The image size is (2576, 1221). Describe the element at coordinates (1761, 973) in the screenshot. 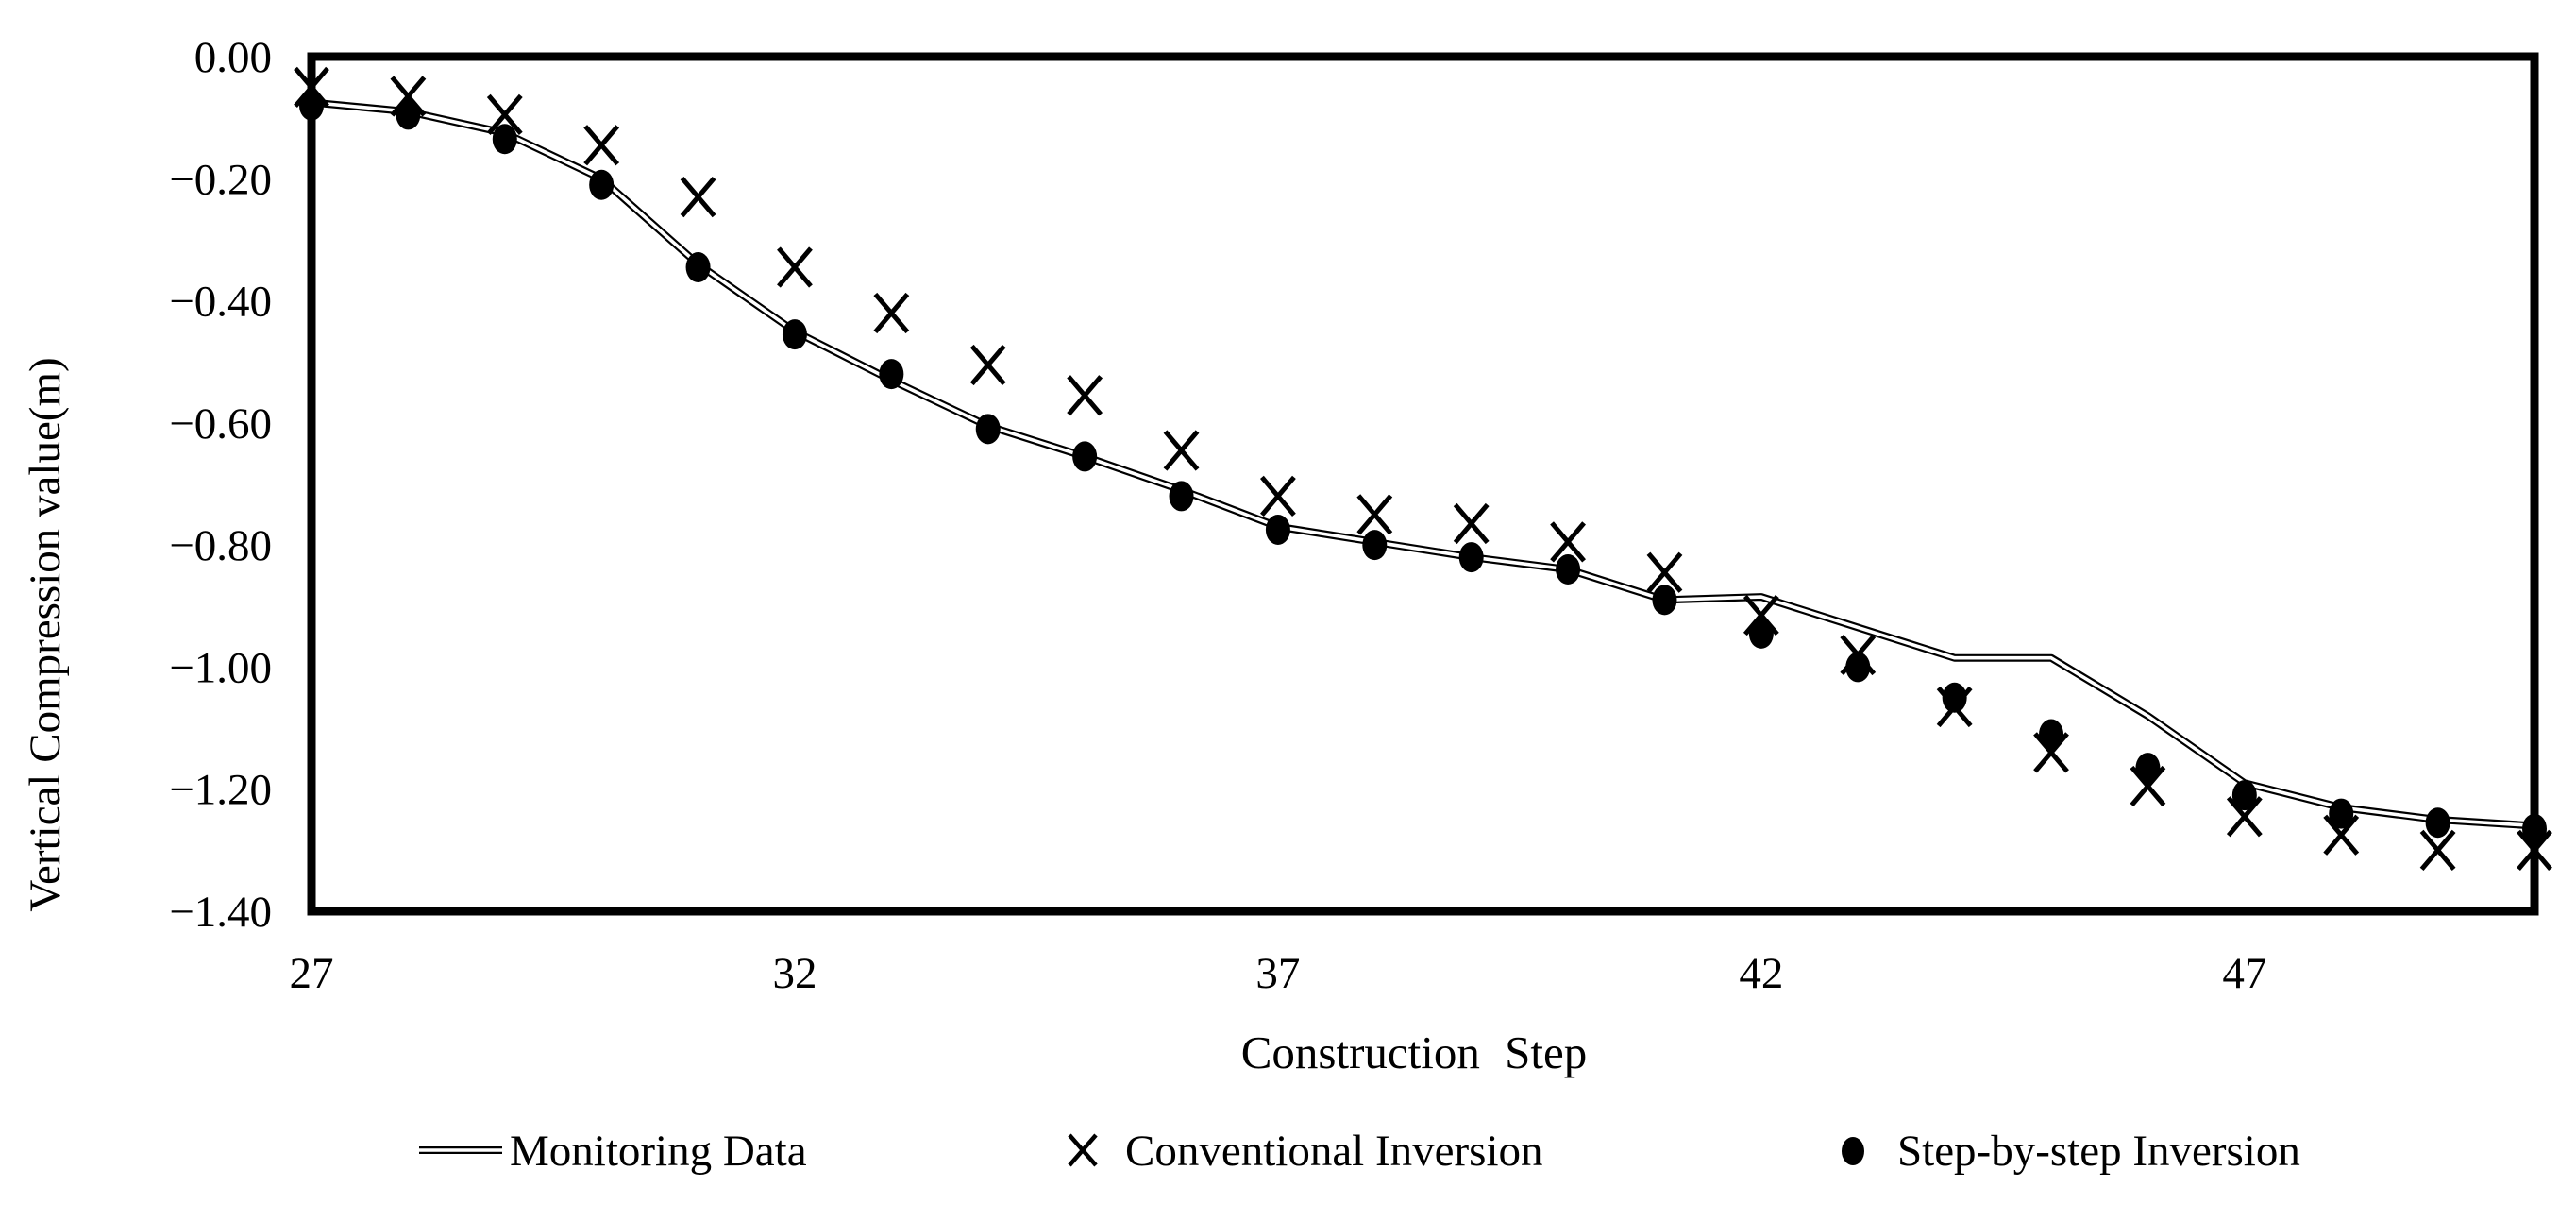

I see `x-tick-label: 42` at that location.